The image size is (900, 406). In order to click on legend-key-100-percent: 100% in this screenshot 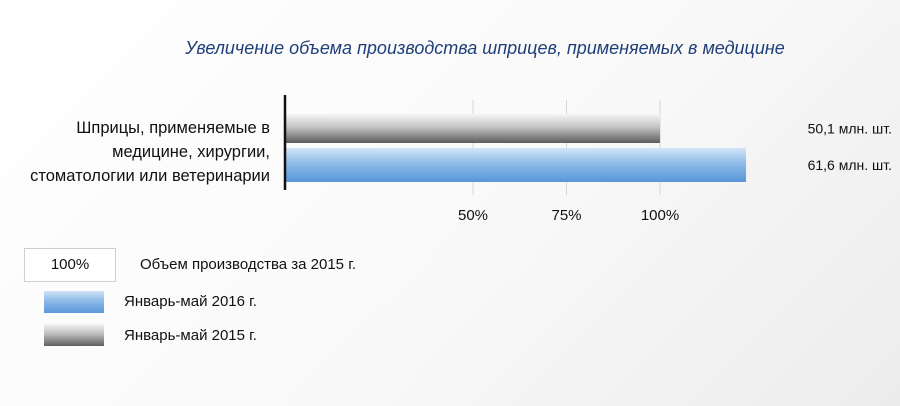, I will do `click(70, 265)`.